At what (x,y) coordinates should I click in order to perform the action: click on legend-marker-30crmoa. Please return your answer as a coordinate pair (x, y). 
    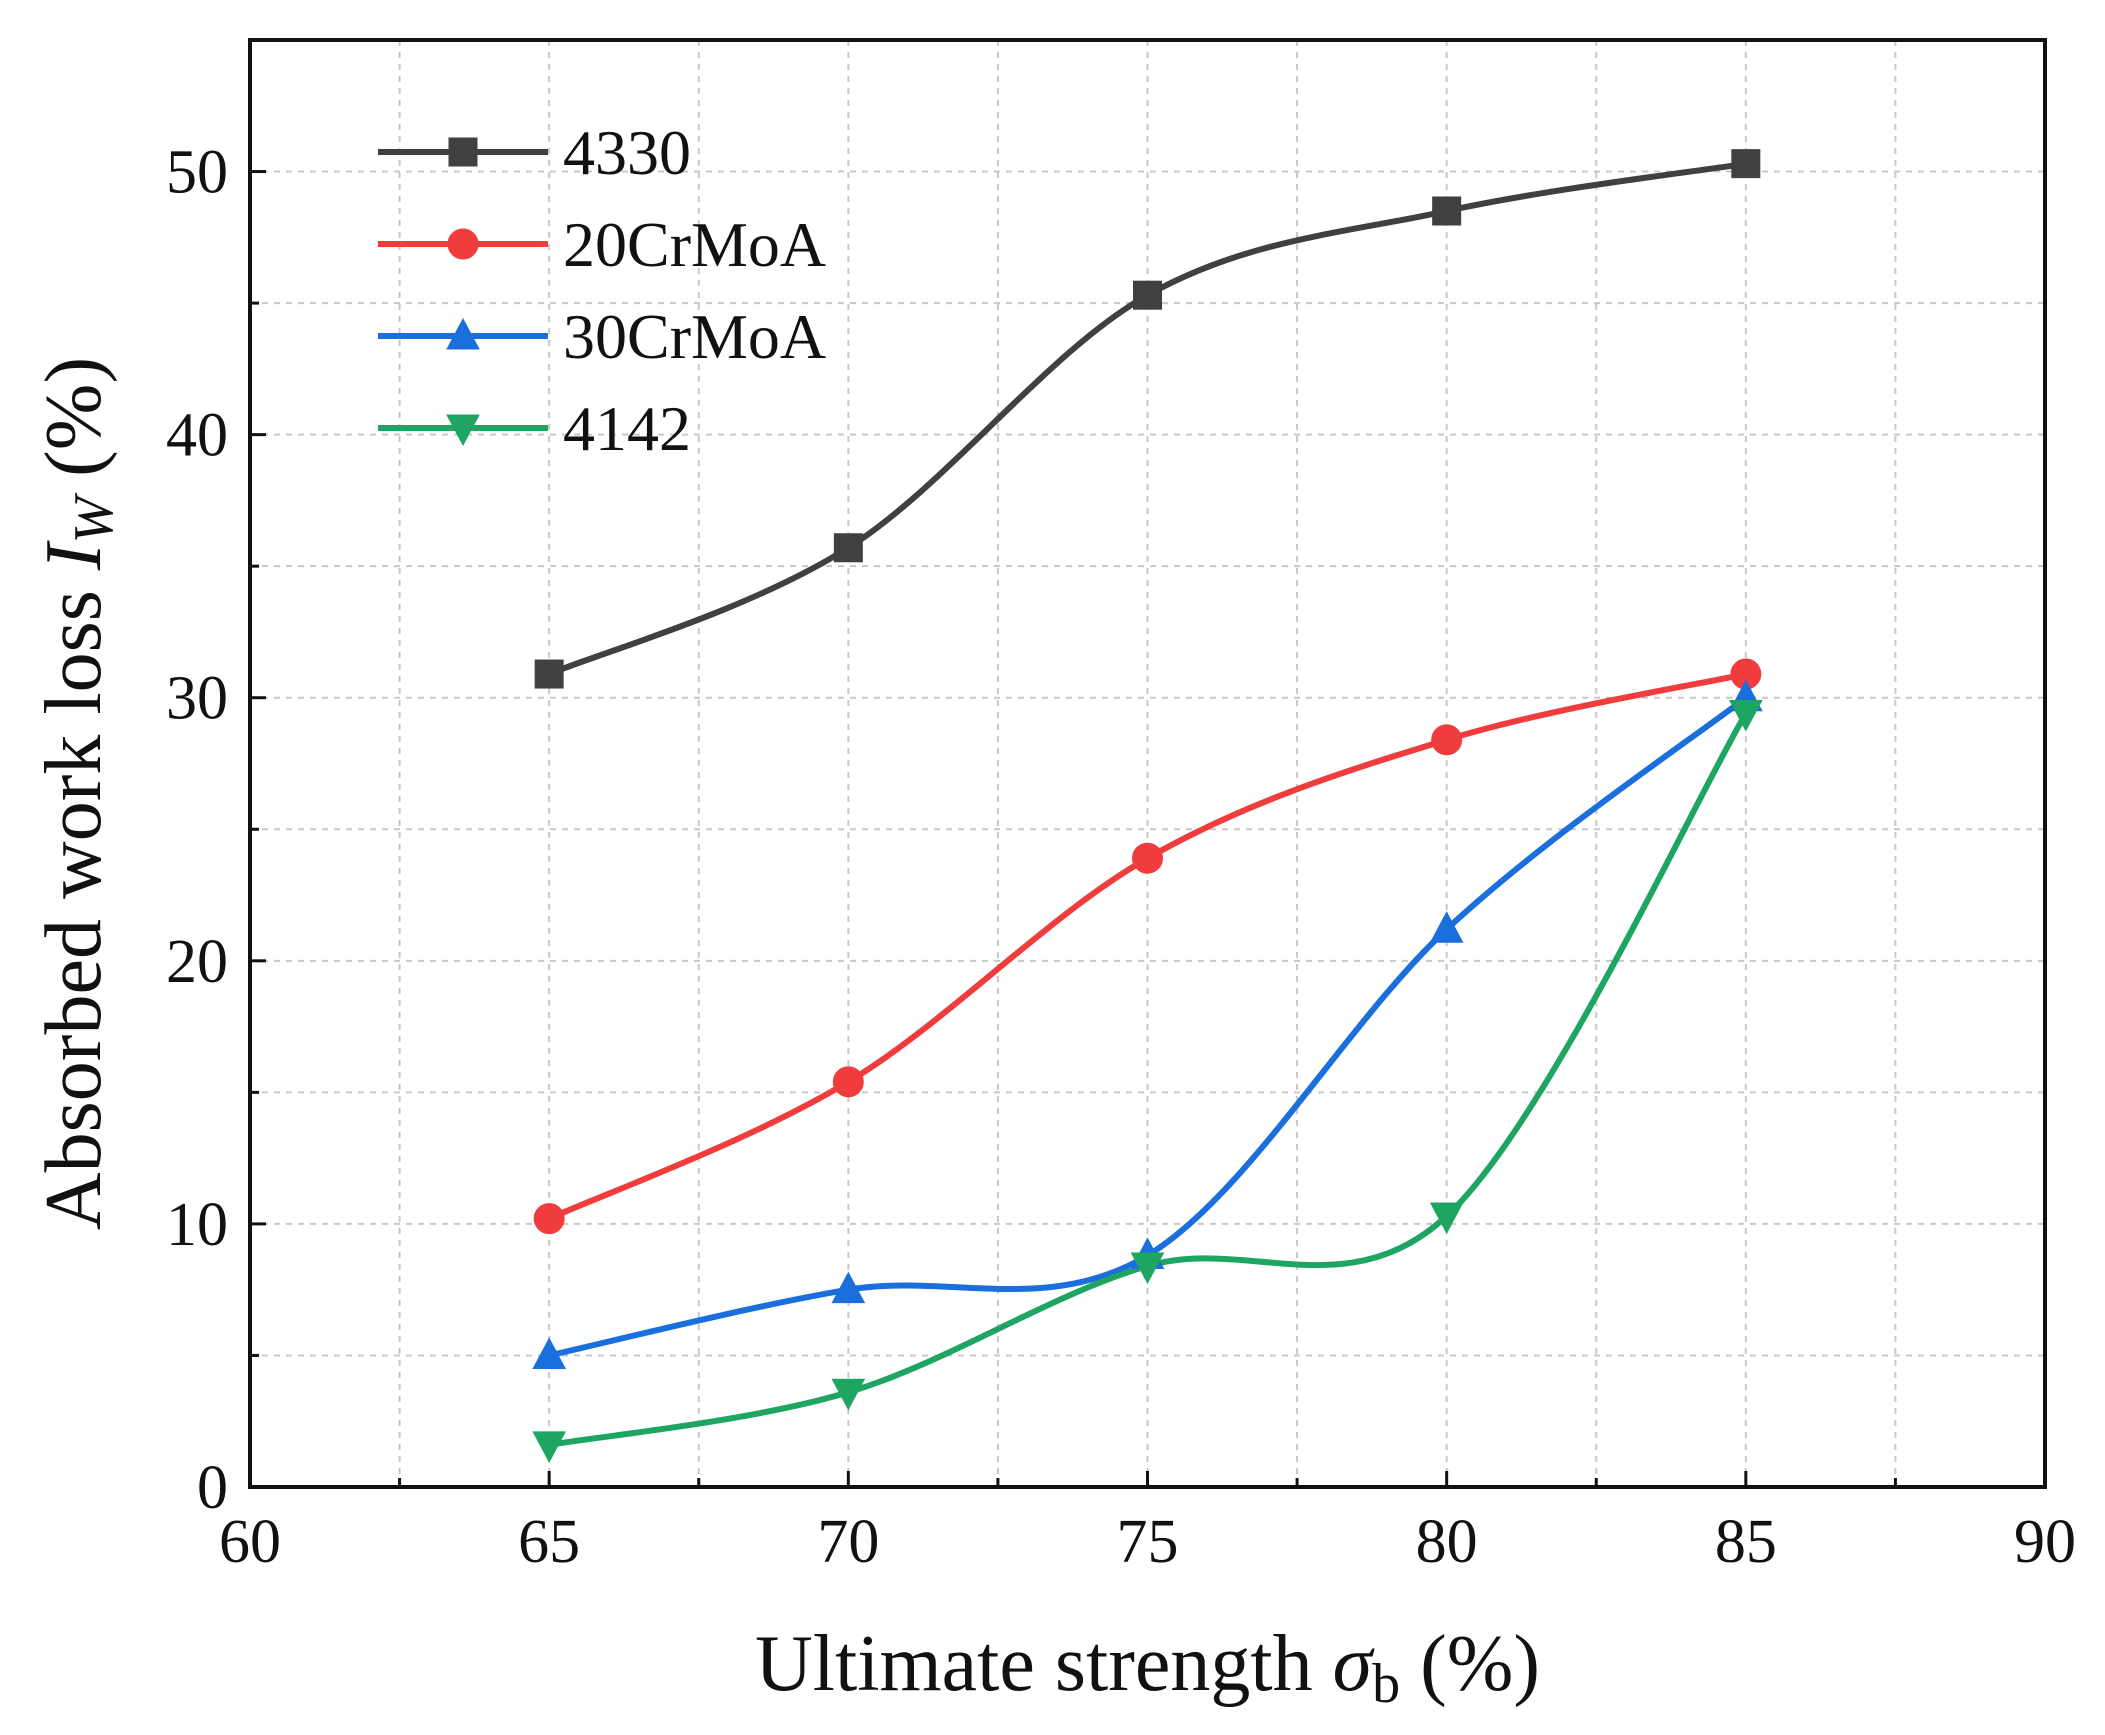
    Looking at the image, I should click on (463, 333).